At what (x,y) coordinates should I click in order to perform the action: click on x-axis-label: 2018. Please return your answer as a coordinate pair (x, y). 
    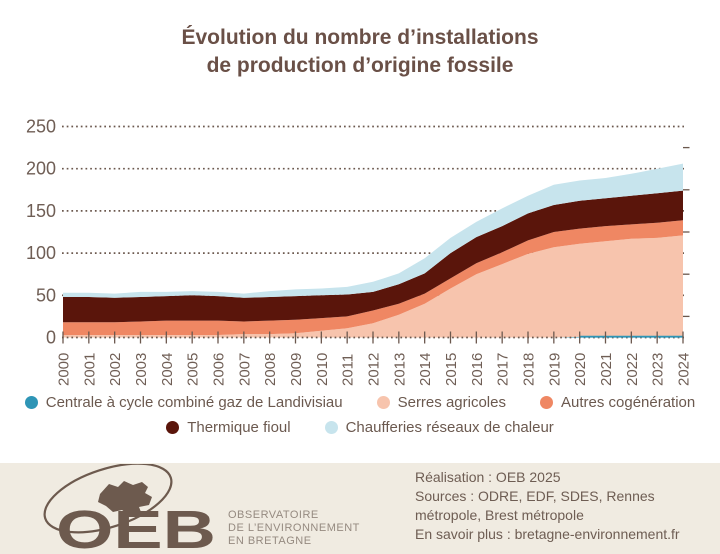
    Looking at the image, I should click on (529, 369).